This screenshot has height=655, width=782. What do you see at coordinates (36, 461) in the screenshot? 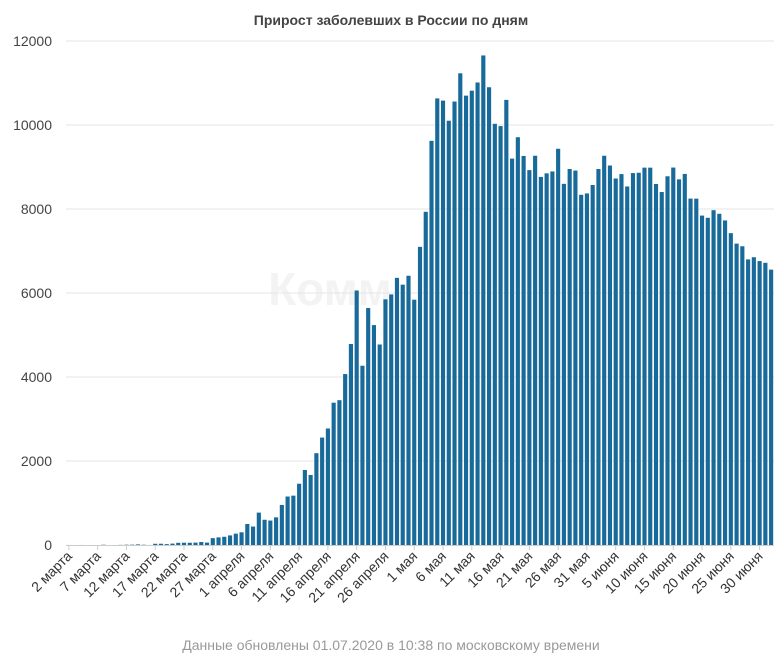
I see `y-tick-label: 2000` at bounding box center [36, 461].